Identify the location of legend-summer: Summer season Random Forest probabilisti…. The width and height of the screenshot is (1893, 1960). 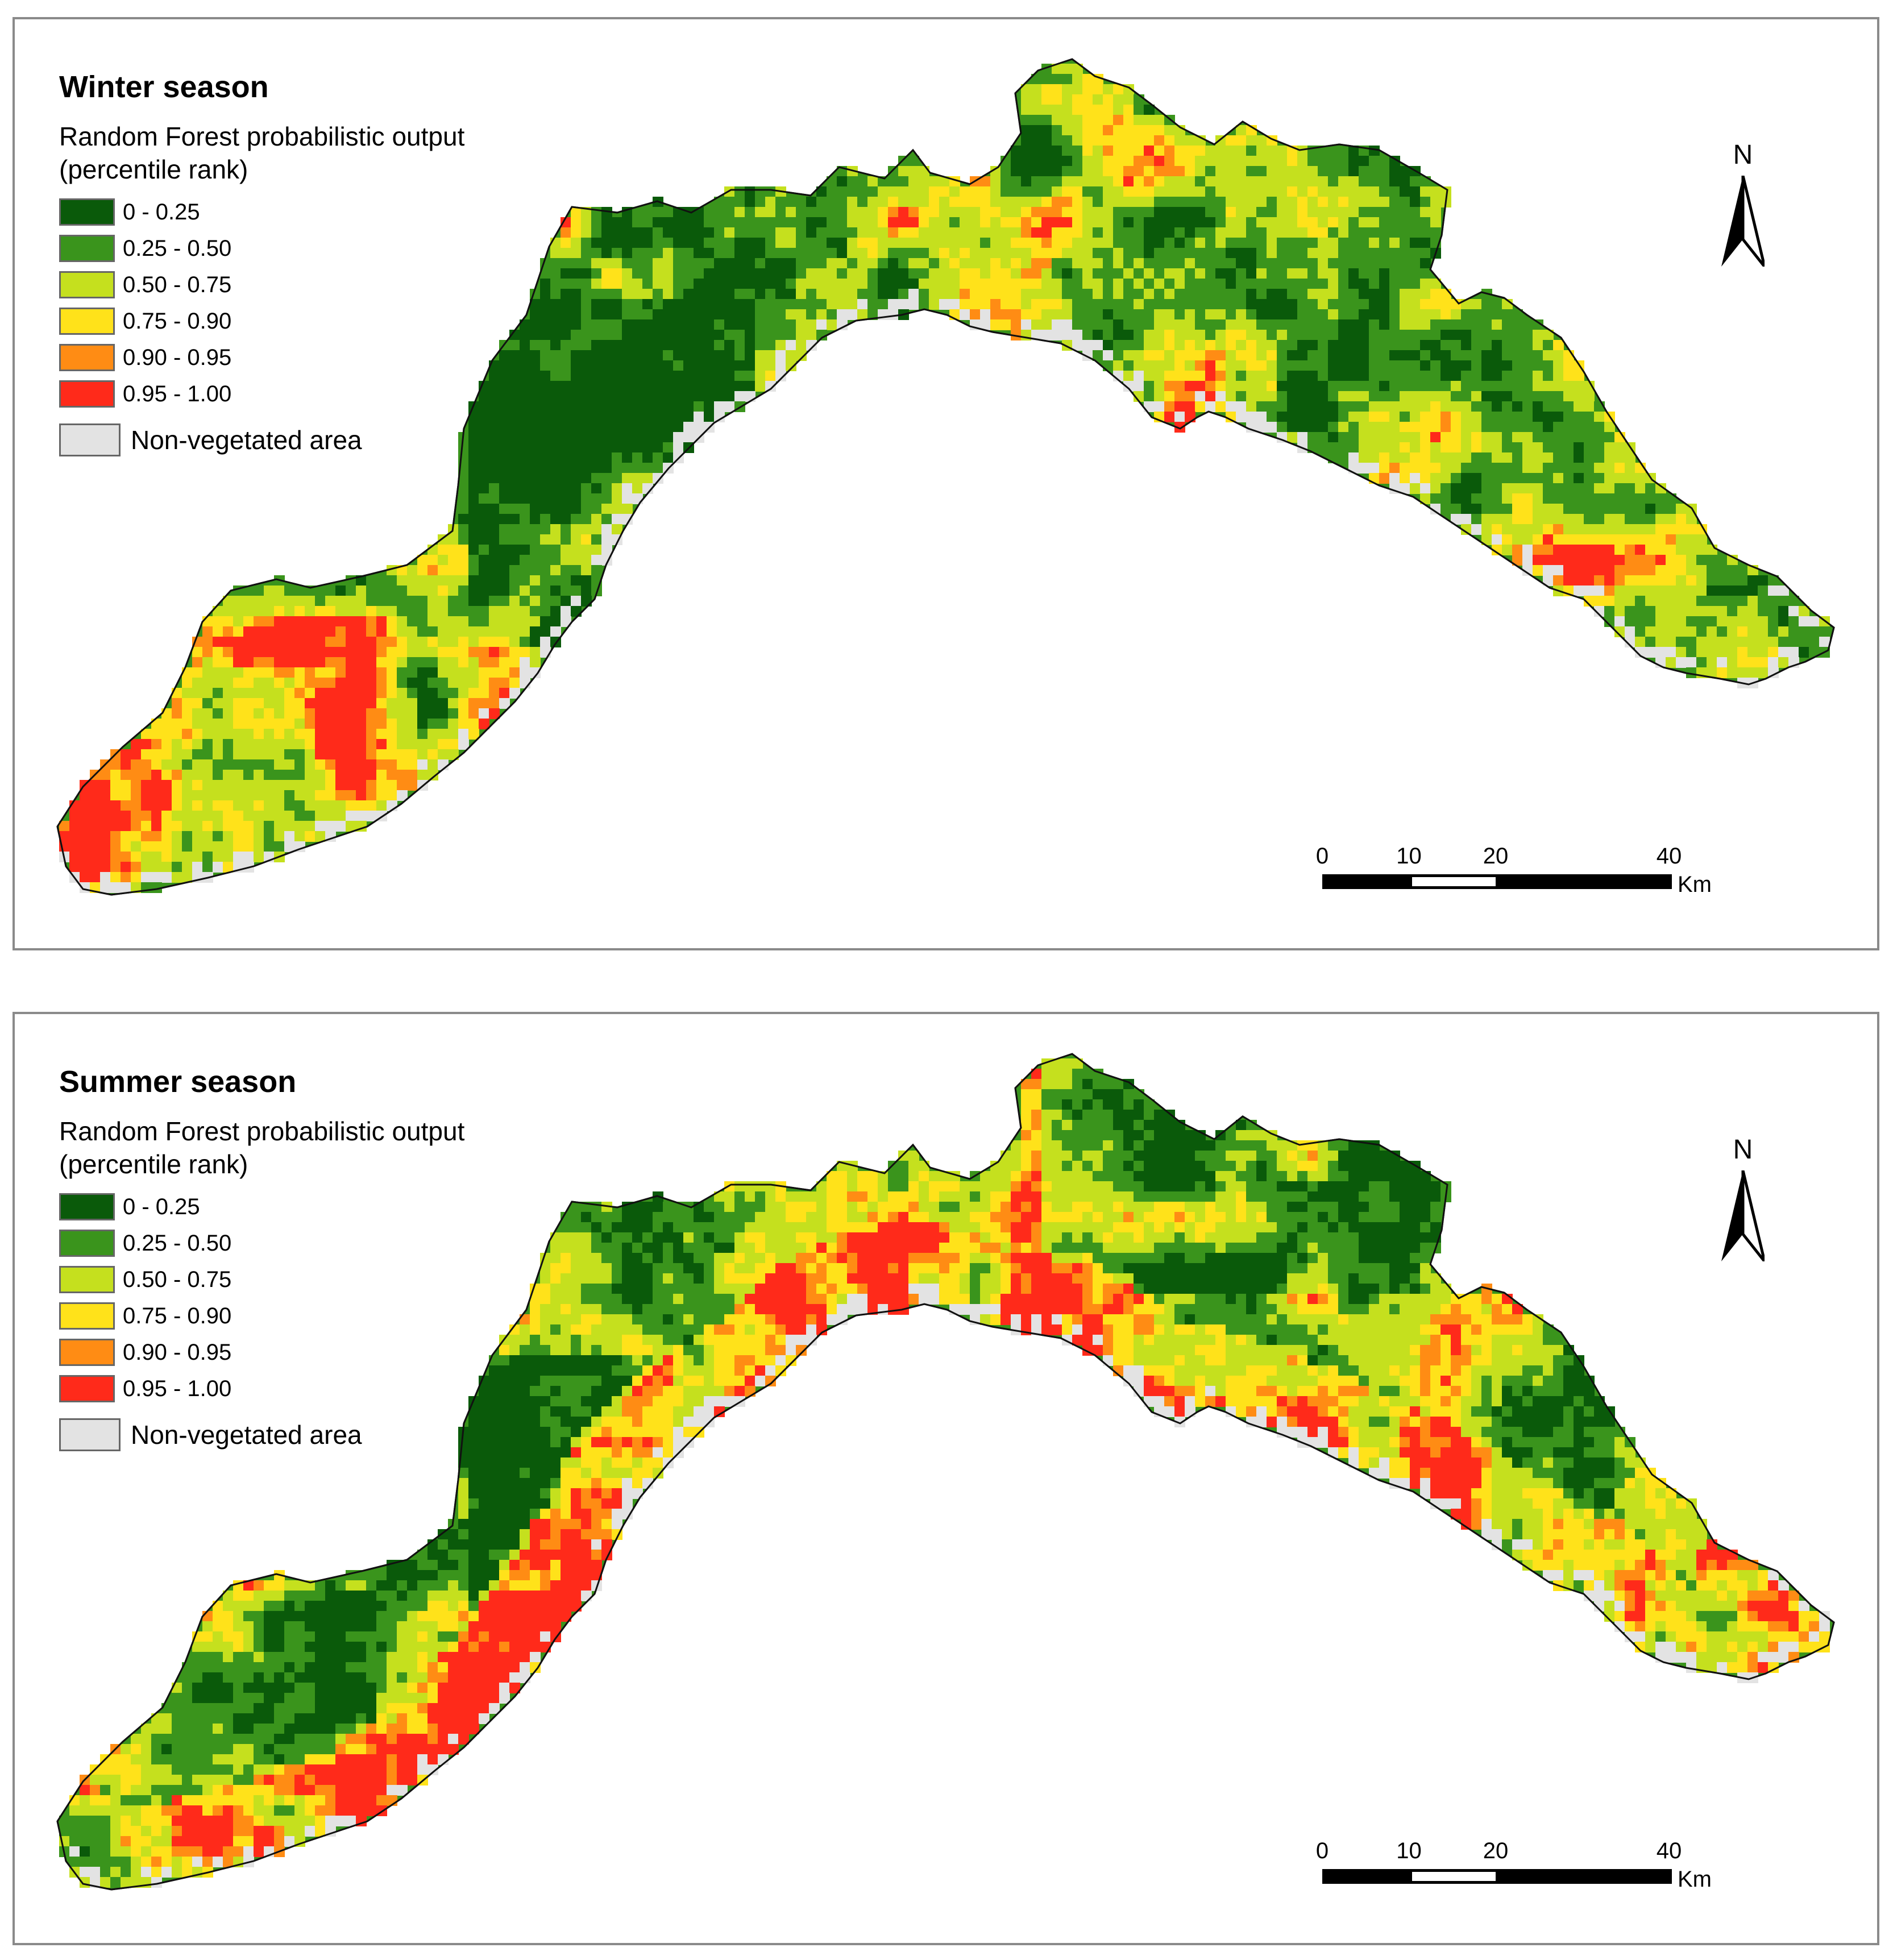
(315, 1260).